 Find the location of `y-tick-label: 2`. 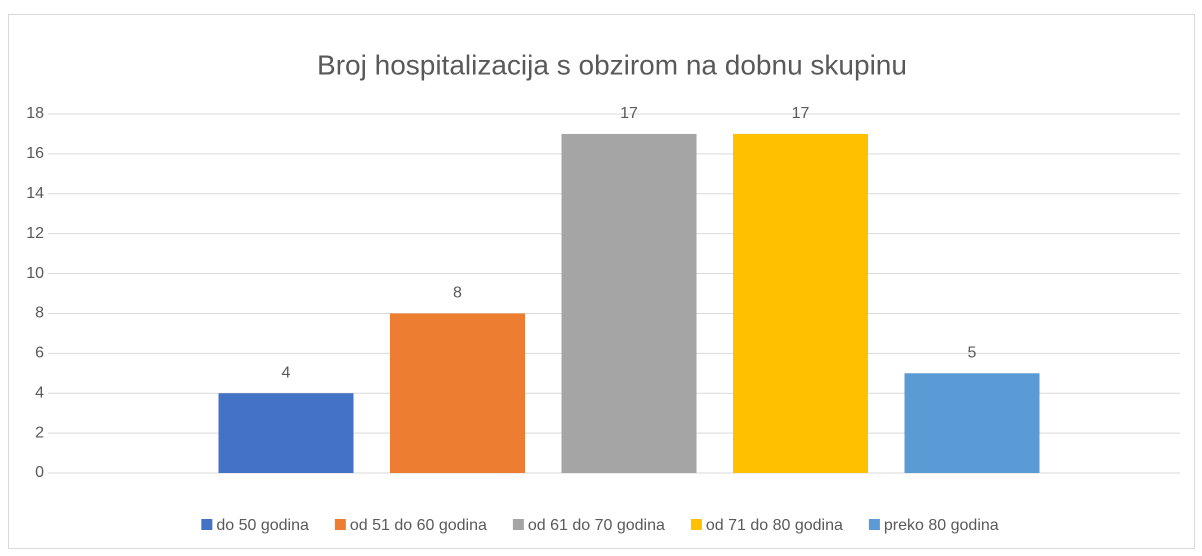

y-tick-label: 2 is located at coordinates (39, 432).